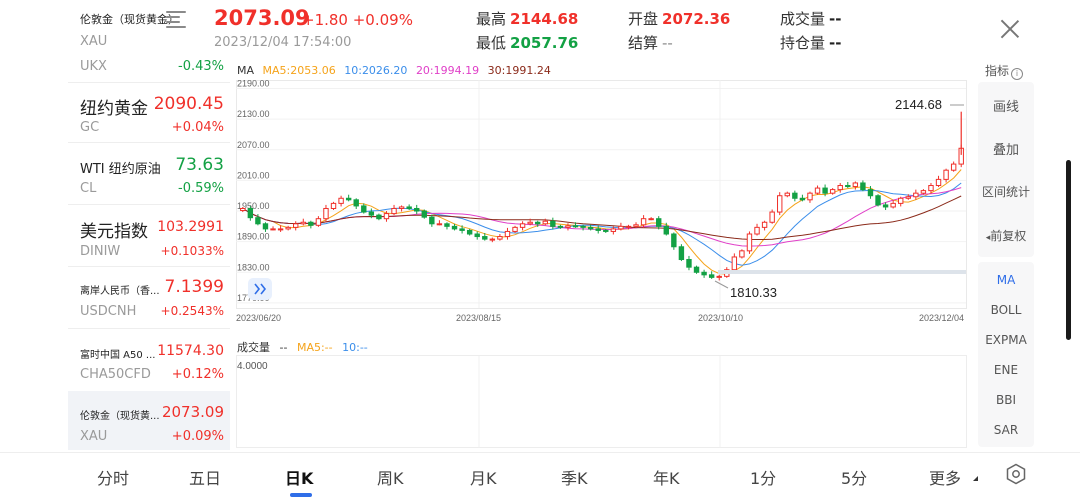 The image size is (1080, 498). Describe the element at coordinates (811, 43) in the screenshot. I see `stat-open-interest: 持仓量 --` at that location.